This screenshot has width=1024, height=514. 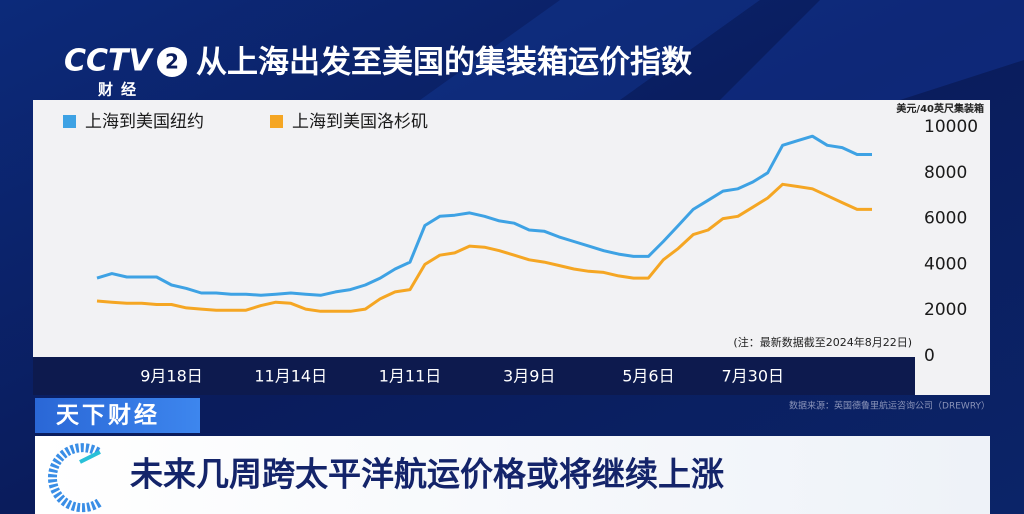 I want to click on x-tick-label: 11月14日, so click(x=290, y=376).